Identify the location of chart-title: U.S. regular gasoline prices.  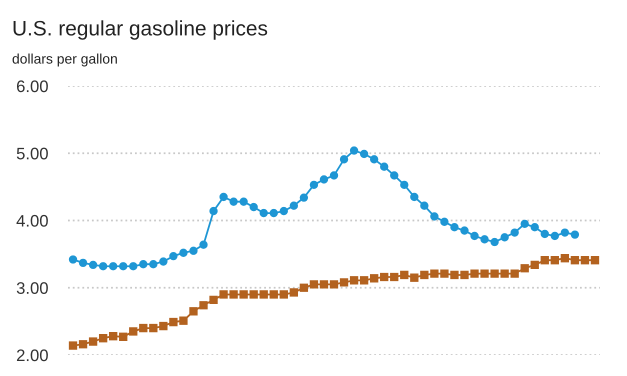
(141, 30).